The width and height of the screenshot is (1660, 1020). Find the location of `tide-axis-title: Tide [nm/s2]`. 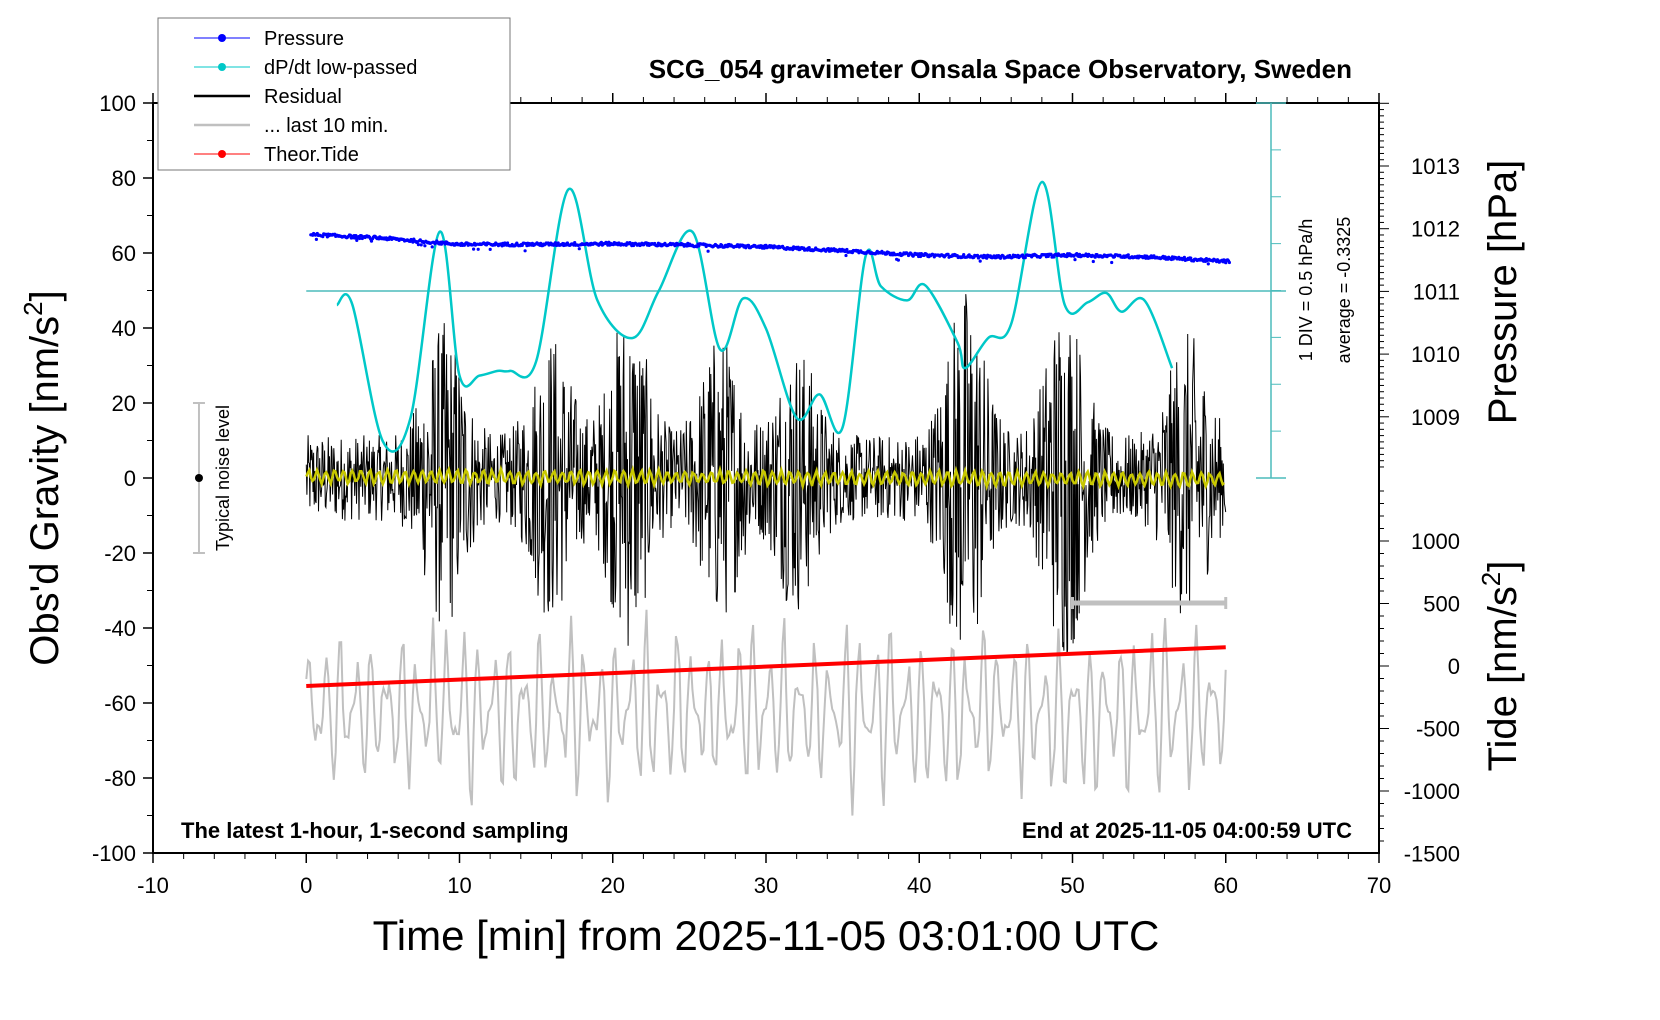

tide-axis-title: Tide [nm/s2] is located at coordinates (1500, 666).